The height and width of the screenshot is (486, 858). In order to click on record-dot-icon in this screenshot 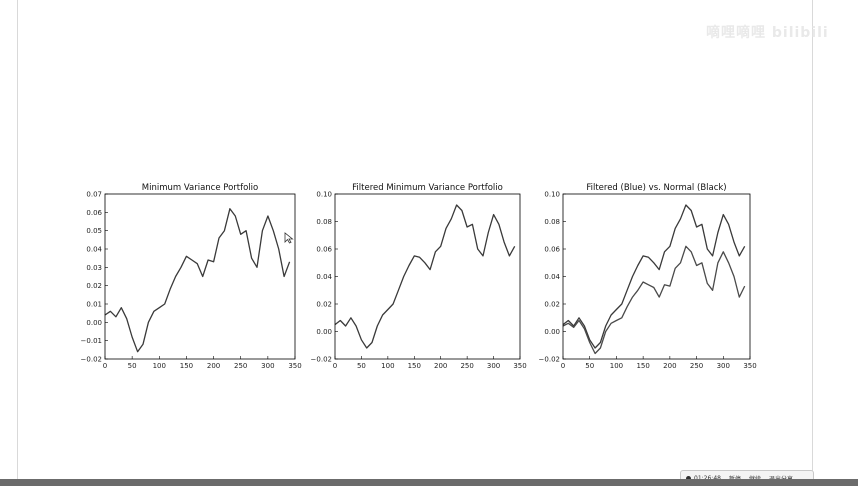, I will do `click(688, 478)`.